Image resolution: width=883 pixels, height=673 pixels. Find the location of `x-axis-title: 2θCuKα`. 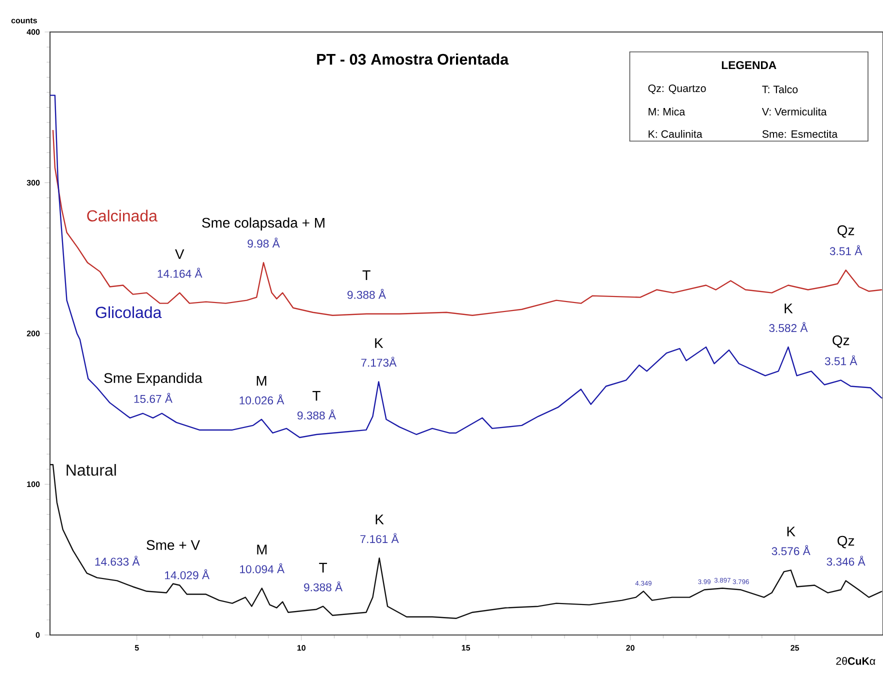

x-axis-title: 2θCuKα is located at coordinates (856, 661).